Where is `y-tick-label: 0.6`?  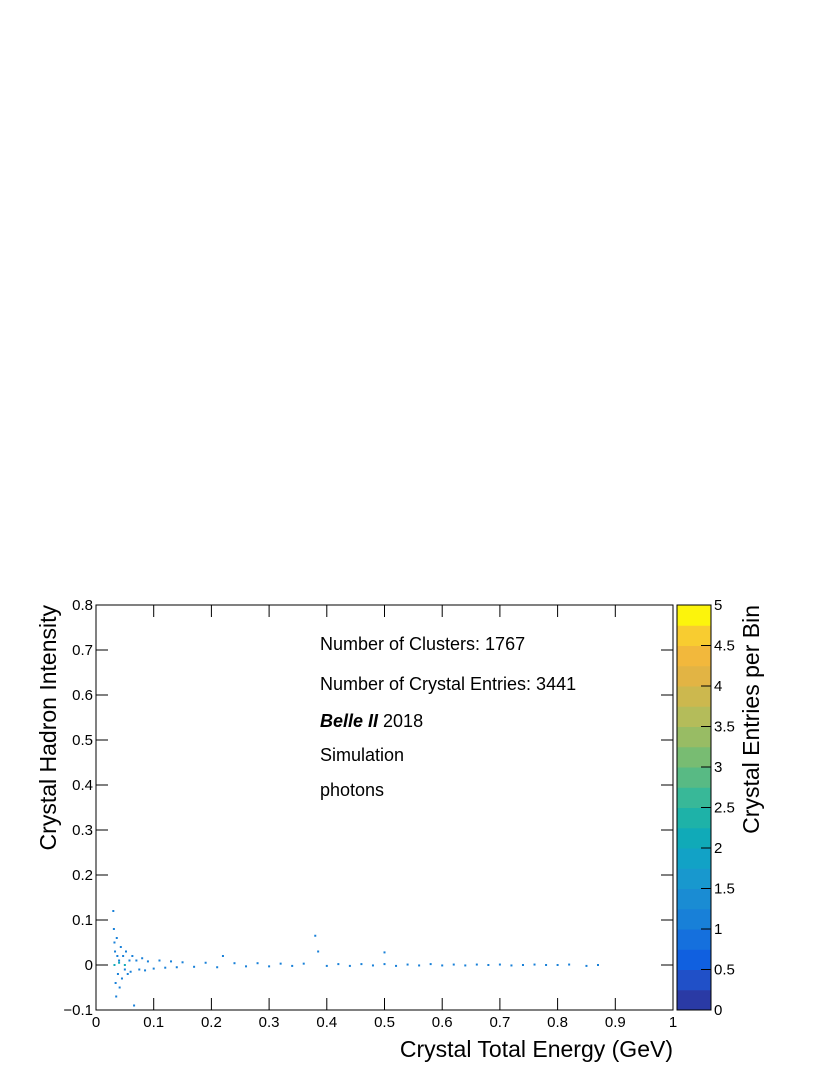
y-tick-label: 0.6 is located at coordinates (82, 695).